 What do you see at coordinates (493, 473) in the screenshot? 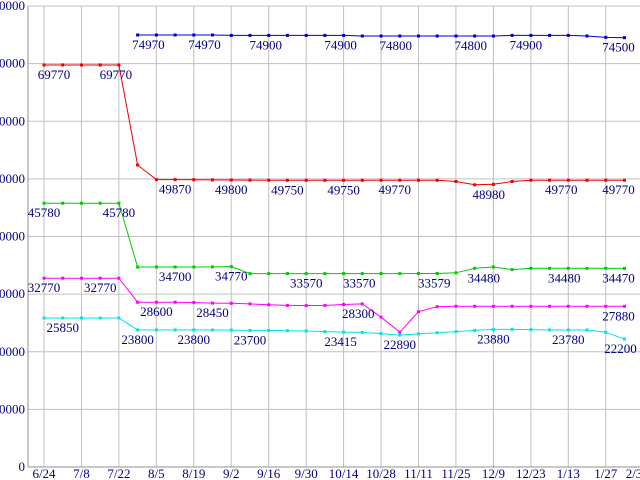
I see `x-tick-label: 12/9` at bounding box center [493, 473].